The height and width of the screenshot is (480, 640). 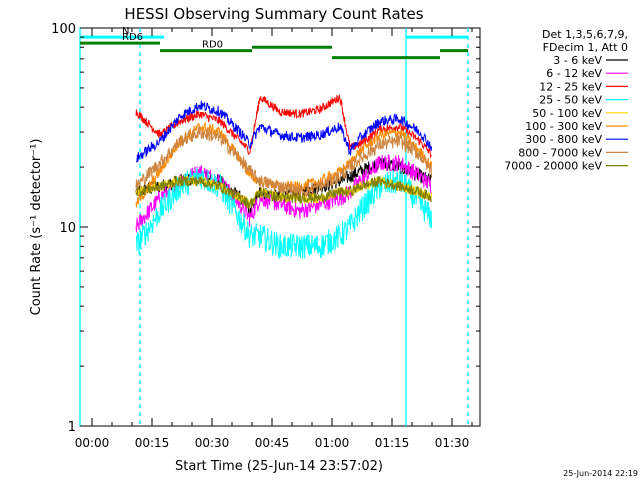 What do you see at coordinates (132, 37) in the screenshot?
I see `annotation-label-rd6: RD6` at bounding box center [132, 37].